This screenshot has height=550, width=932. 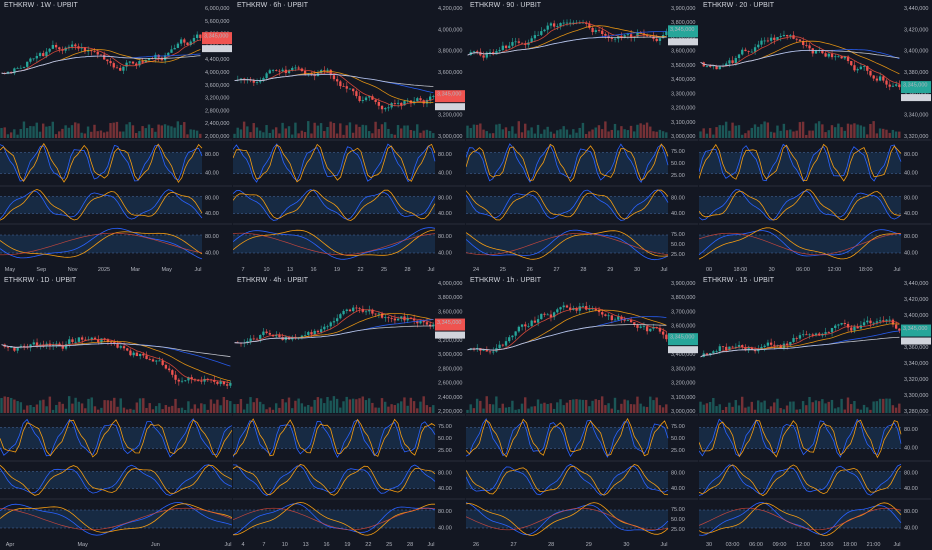 What do you see at coordinates (104, 270) in the screenshot?
I see `time-tick-label: 2025` at bounding box center [104, 270].